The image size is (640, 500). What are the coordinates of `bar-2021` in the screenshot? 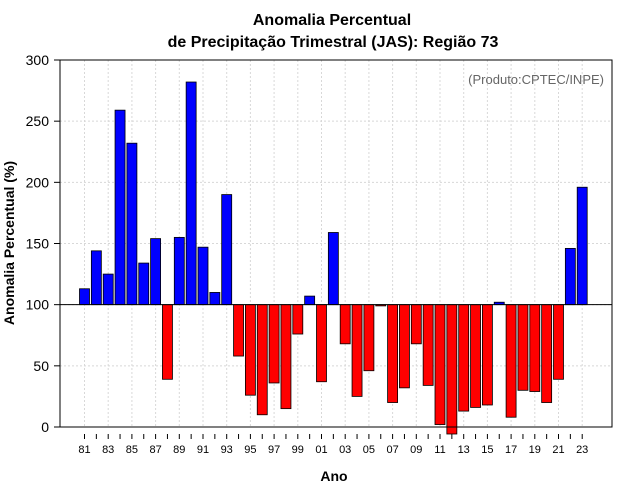 It's located at (558, 342).